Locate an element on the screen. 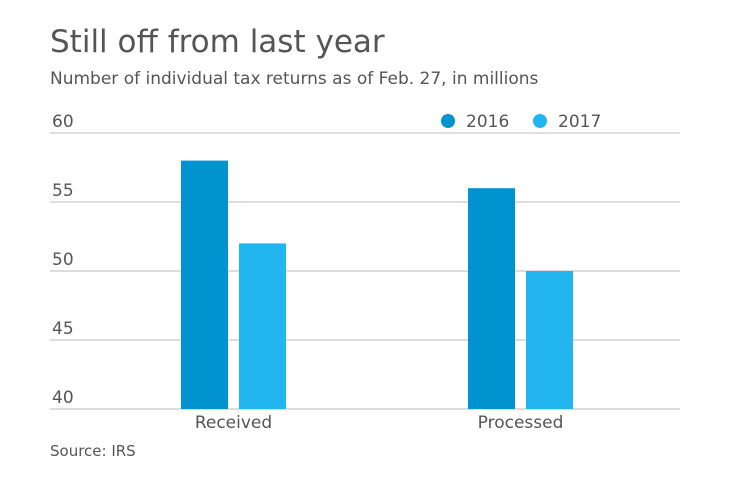 The width and height of the screenshot is (740, 482). y-tick-label: 40 is located at coordinates (63, 398).